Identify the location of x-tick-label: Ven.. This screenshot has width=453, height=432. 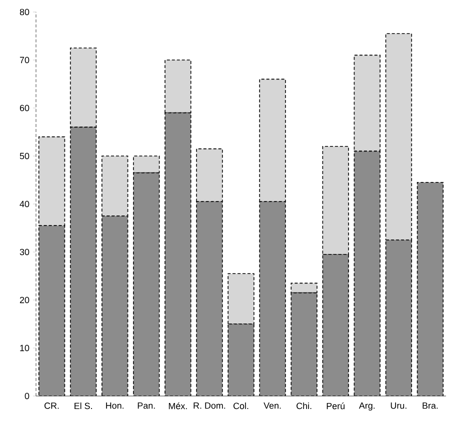
(272, 405).